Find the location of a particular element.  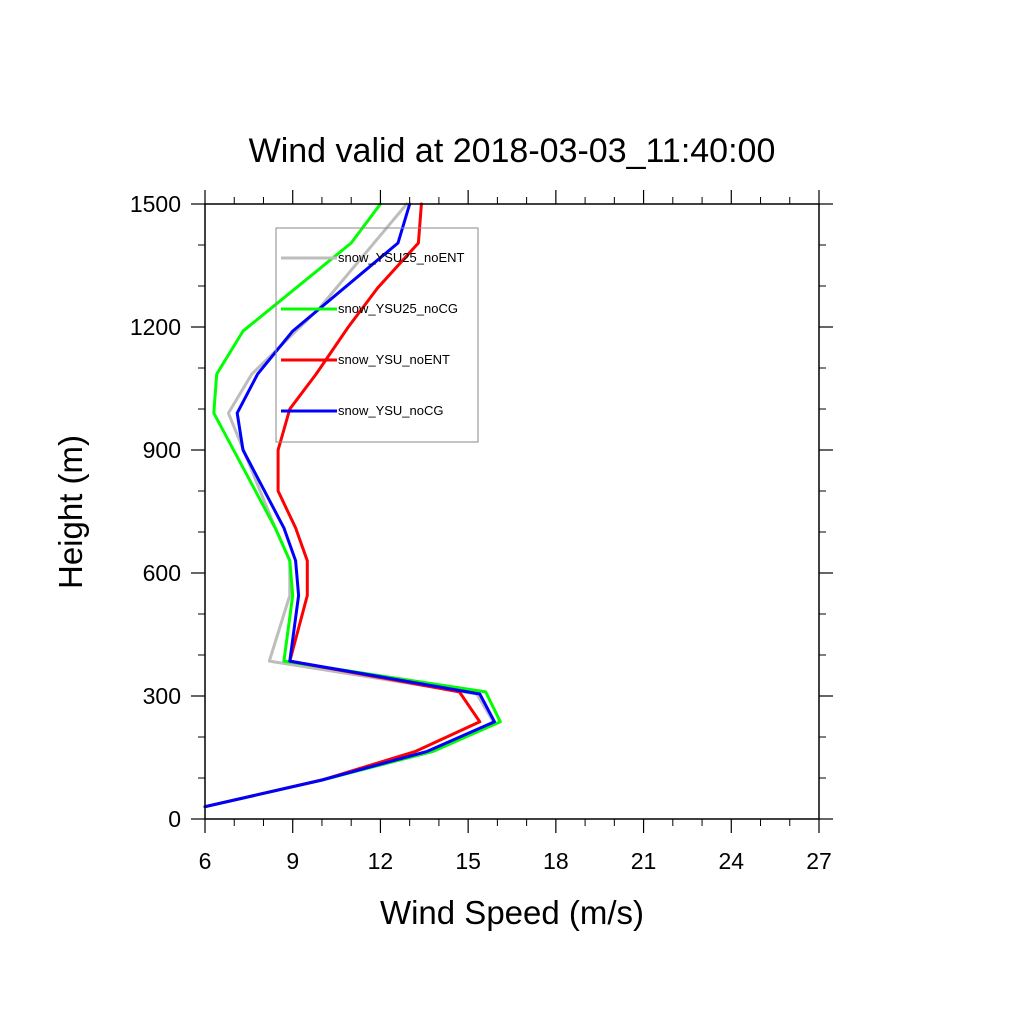

y-tick-label: 300 is located at coordinates (162, 696).